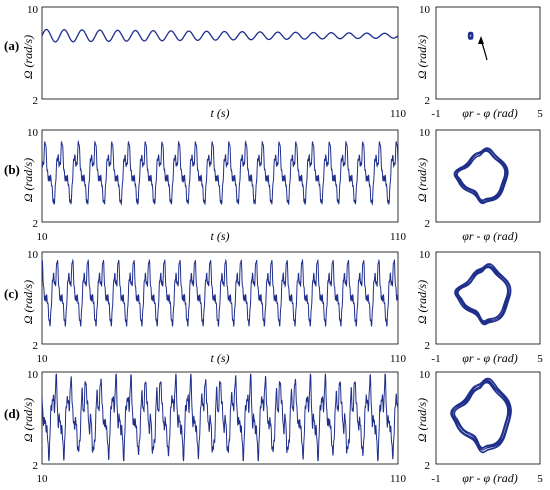 The image size is (550, 490). I want to click on phase-frame-c, so click(488, 298).